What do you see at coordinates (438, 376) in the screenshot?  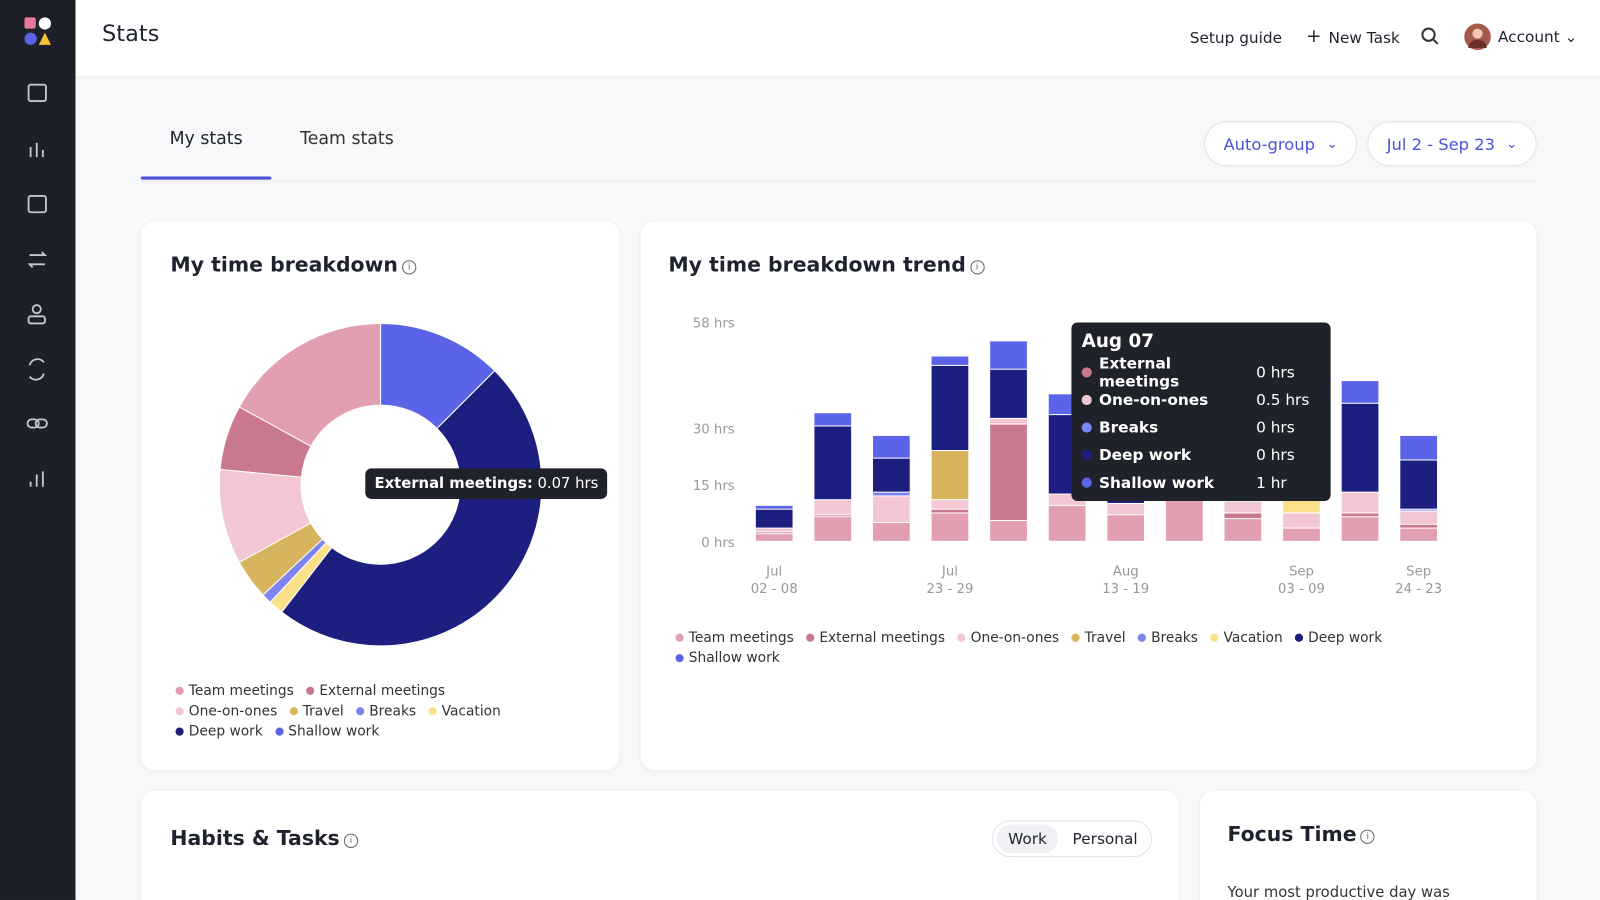 I see `donut-segment` at bounding box center [438, 376].